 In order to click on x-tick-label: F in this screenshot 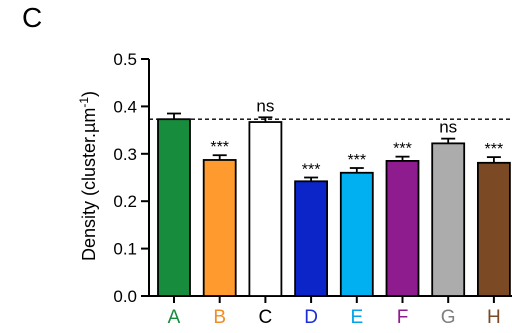, I will do `click(403, 317)`.